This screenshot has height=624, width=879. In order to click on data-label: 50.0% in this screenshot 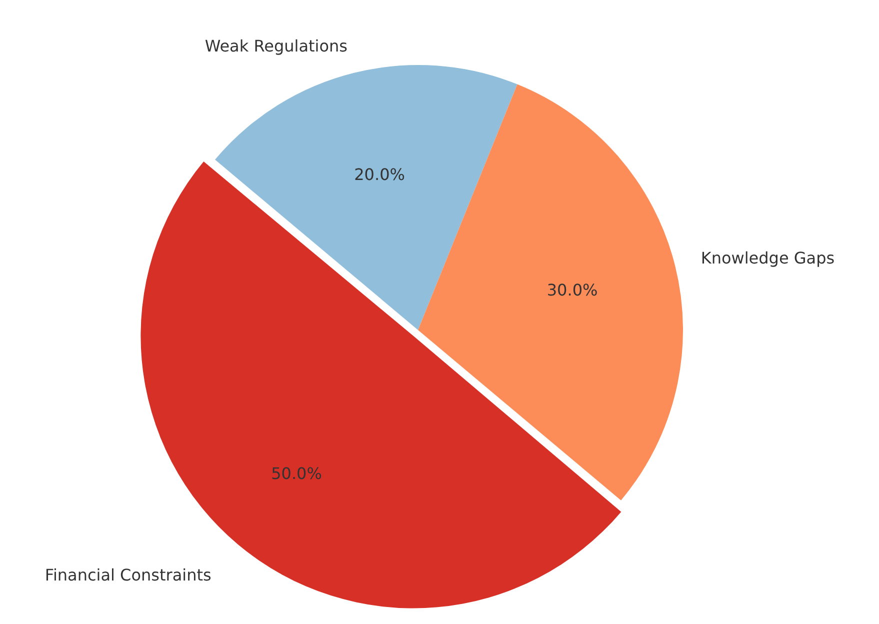, I will do `click(296, 473)`.